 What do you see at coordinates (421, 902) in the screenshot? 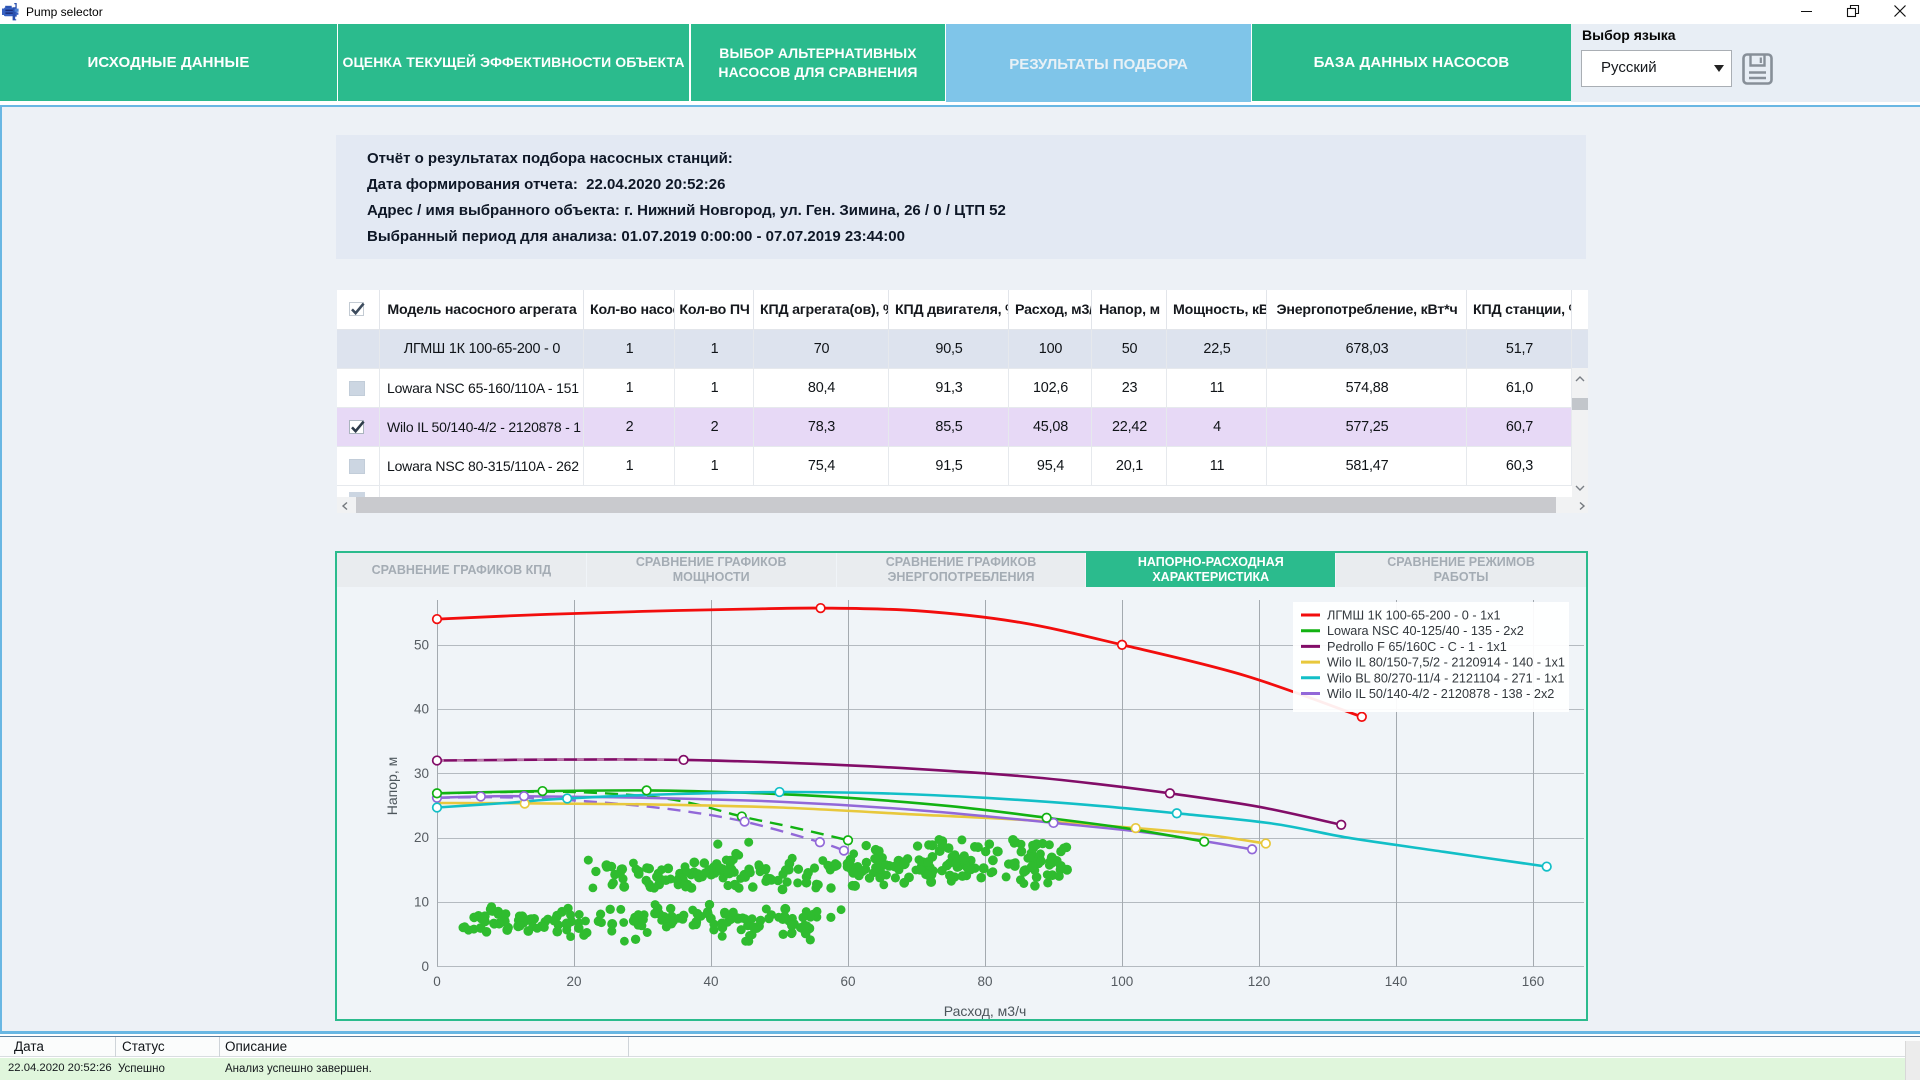
I see `svg-text: 10` at bounding box center [421, 902].